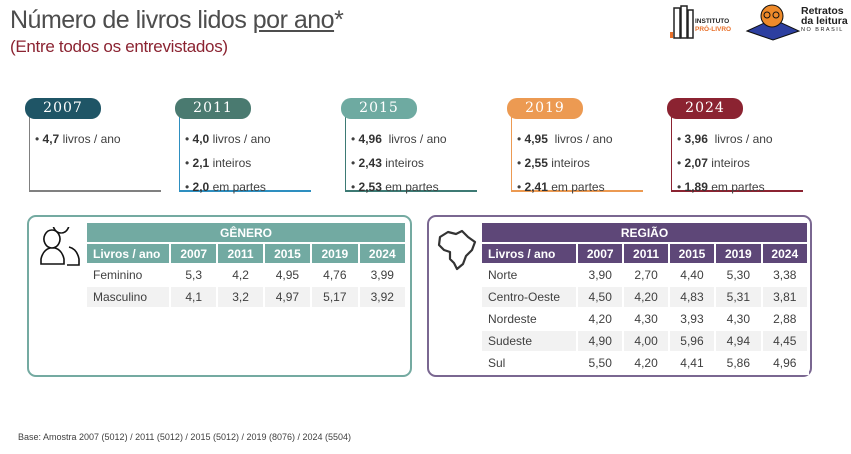 The image size is (851, 454). I want to click on stat-item: • 4,96 livros / ano, so click(399, 139).